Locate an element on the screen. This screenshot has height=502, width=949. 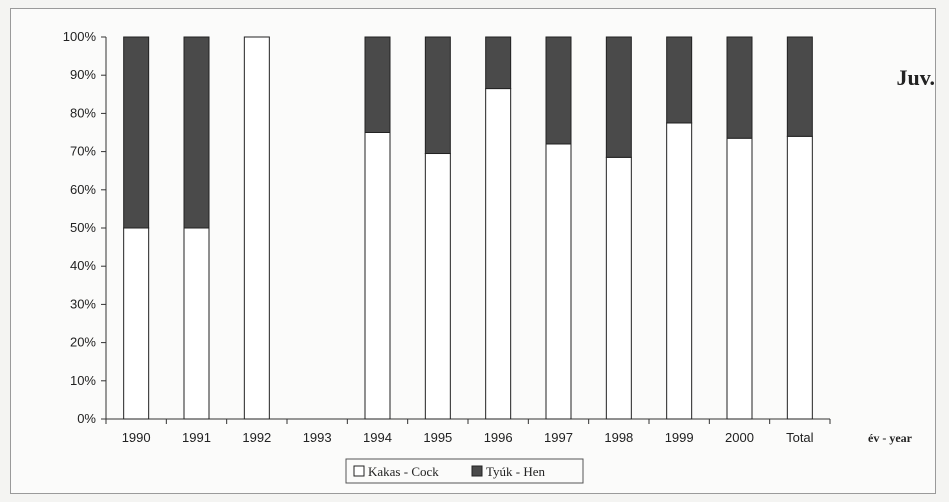
x-tick-label: 2000 is located at coordinates (739, 437).